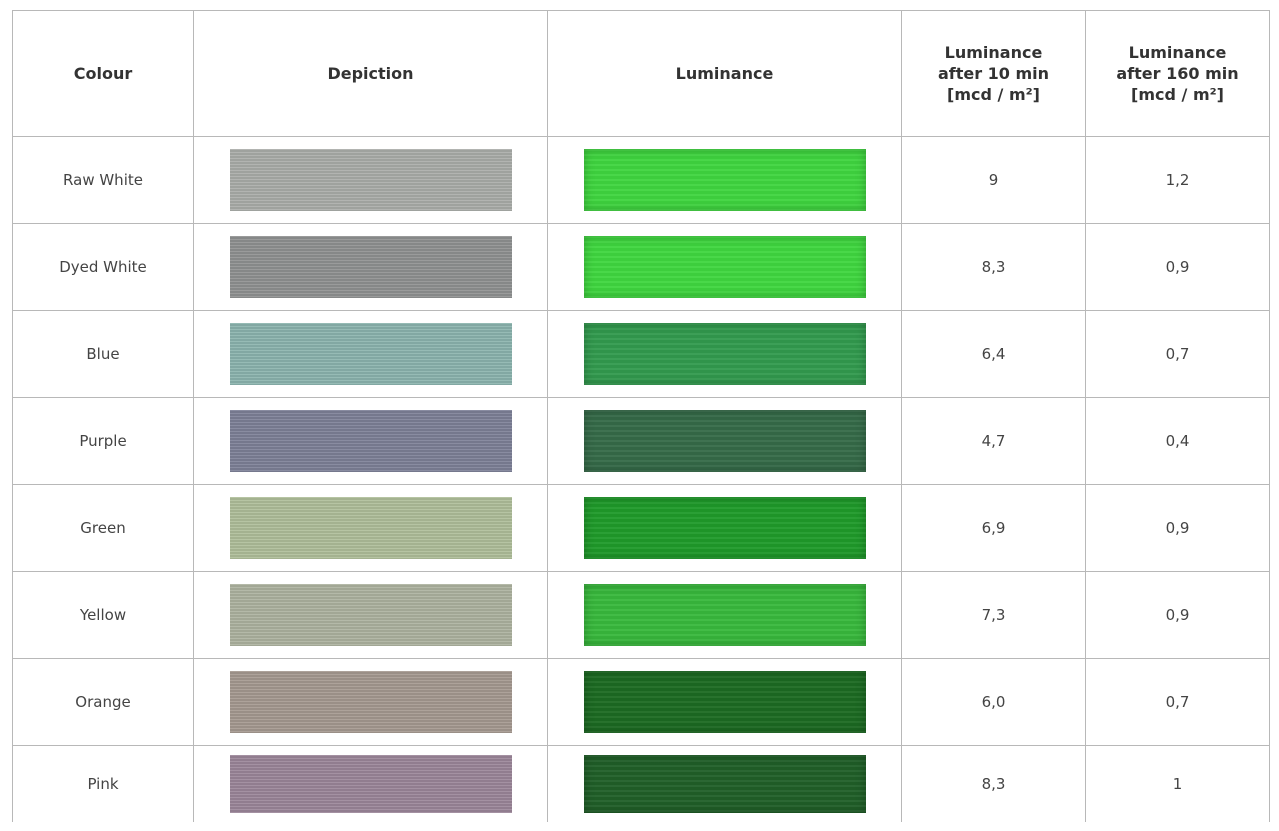  Describe the element at coordinates (103, 180) in the screenshot. I see `colour-name: Raw White` at that location.